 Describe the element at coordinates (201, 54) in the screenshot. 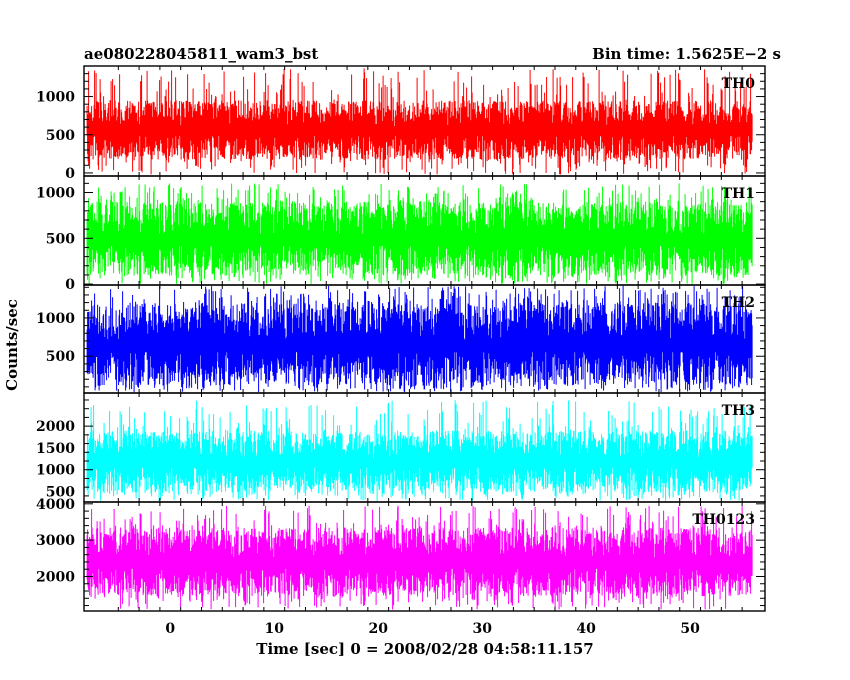

I see `chart-title-left: ae080228045811_wam3_bst` at that location.